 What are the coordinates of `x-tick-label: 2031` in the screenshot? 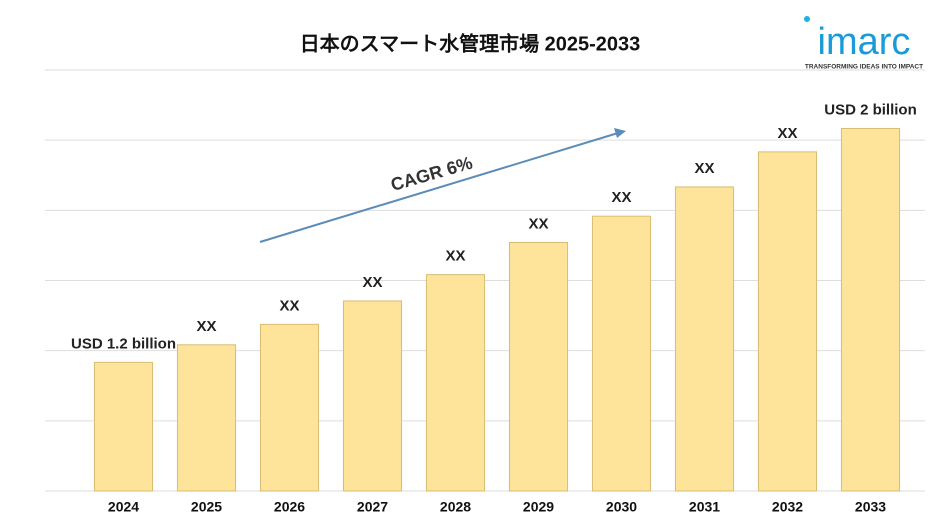 It's located at (704, 507).